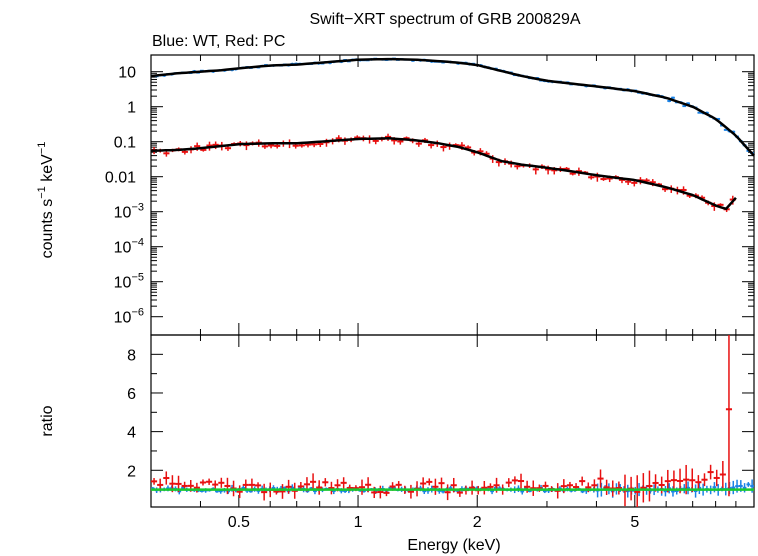 This screenshot has height=556, width=758. What do you see at coordinates (129, 212) in the screenshot?
I see `spectrum-y-tick-label: 10⁻³` at bounding box center [129, 212].